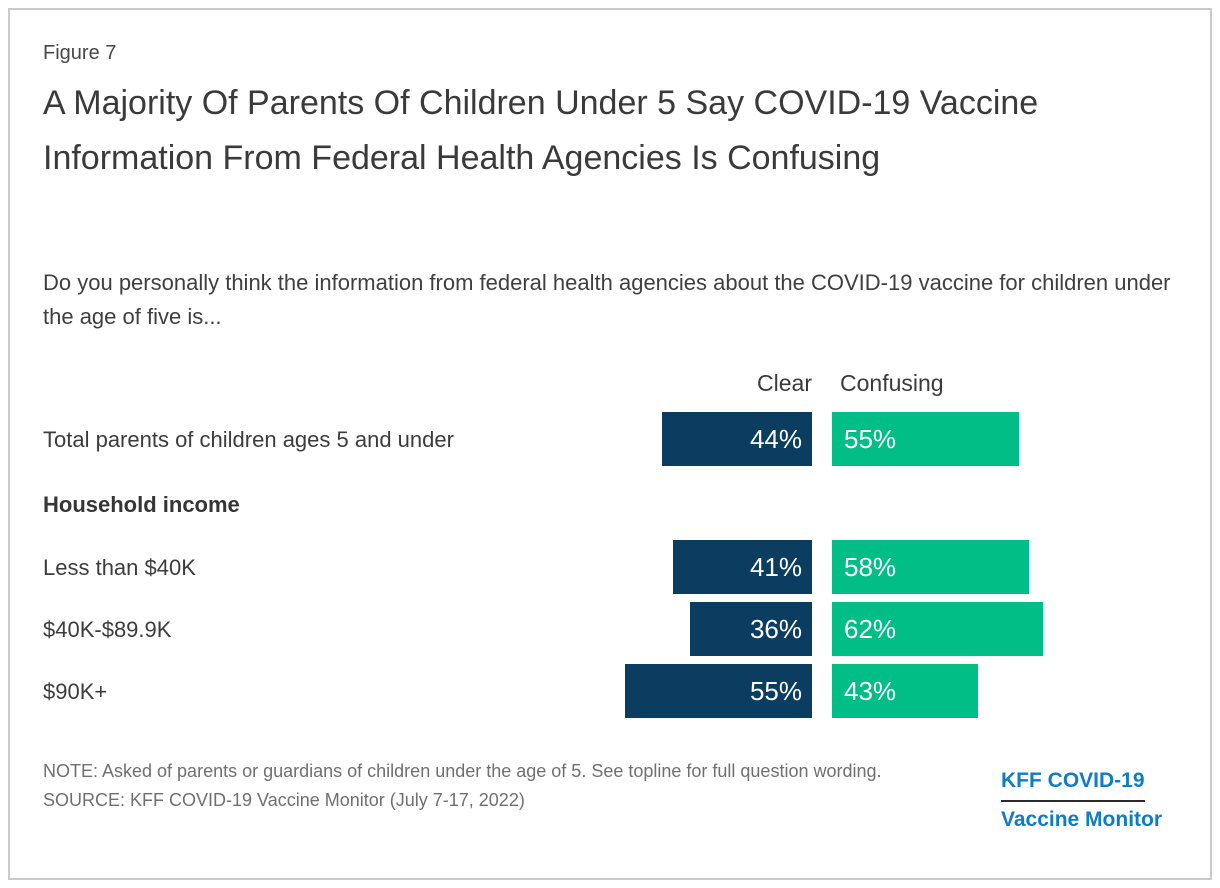  Describe the element at coordinates (75, 691) in the screenshot. I see `row-label: $90K+` at that location.